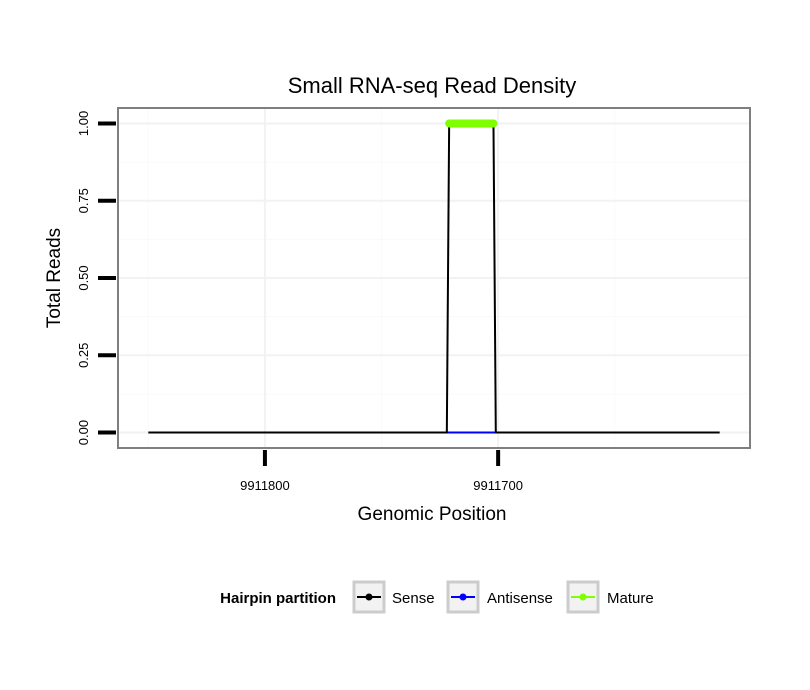  I want to click on x-axis-title: Genomic Position, so click(432, 514).